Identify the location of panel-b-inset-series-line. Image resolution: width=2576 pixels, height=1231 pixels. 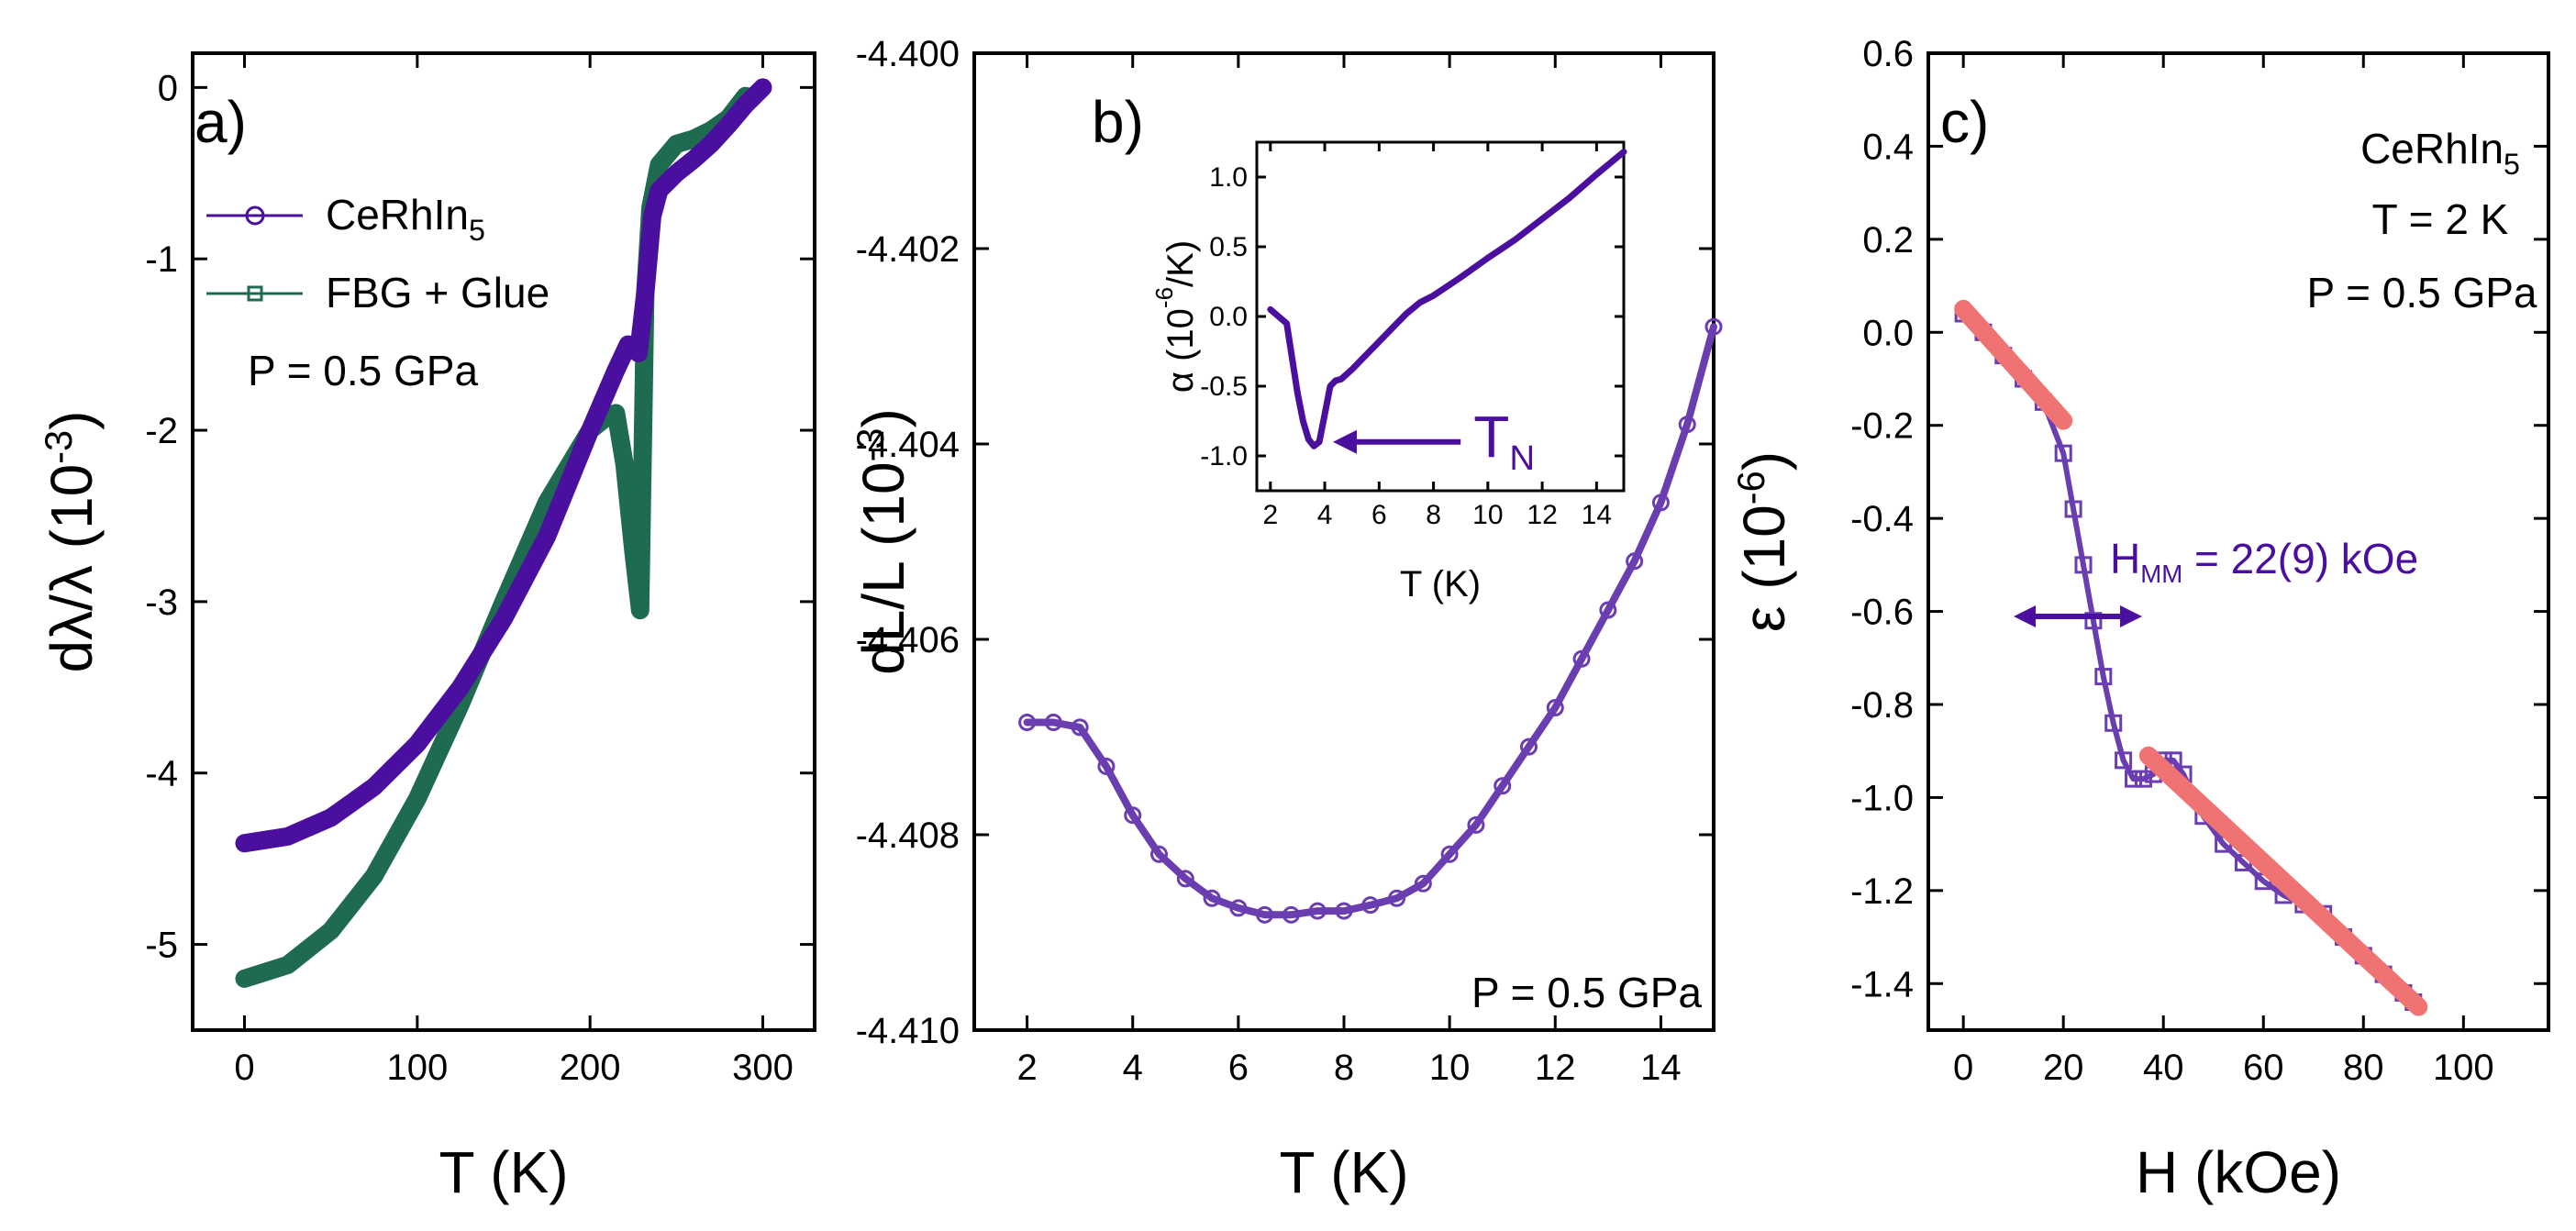
(1447, 299).